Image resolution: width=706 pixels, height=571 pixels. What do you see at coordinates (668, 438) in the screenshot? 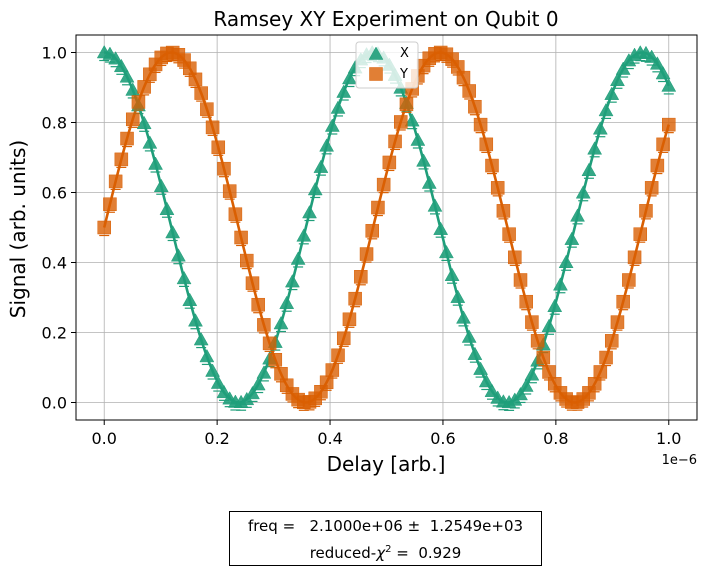
I see `x-tick-label: 1.0` at bounding box center [668, 438].